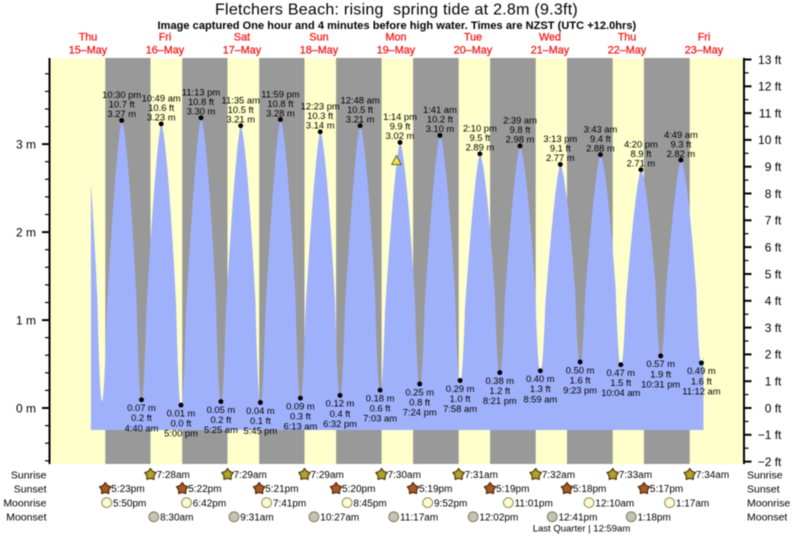  Describe the element at coordinates (369, 503) in the screenshot. I see `svg-text: 8:45pm` at that location.